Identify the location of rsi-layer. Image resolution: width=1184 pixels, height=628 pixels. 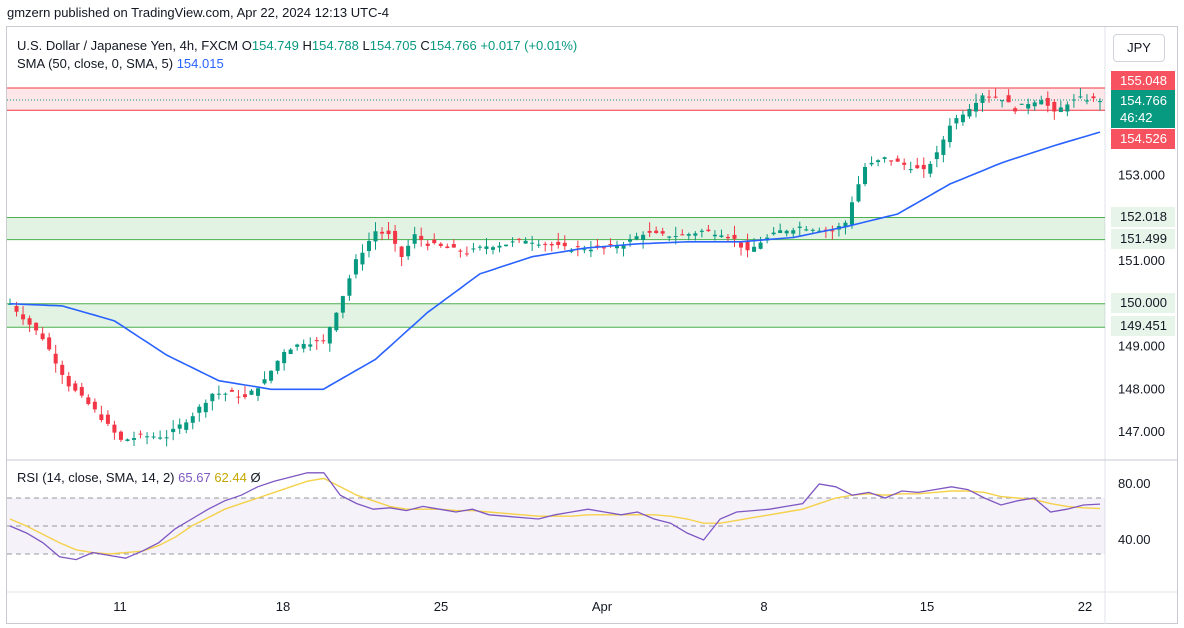
(556, 516).